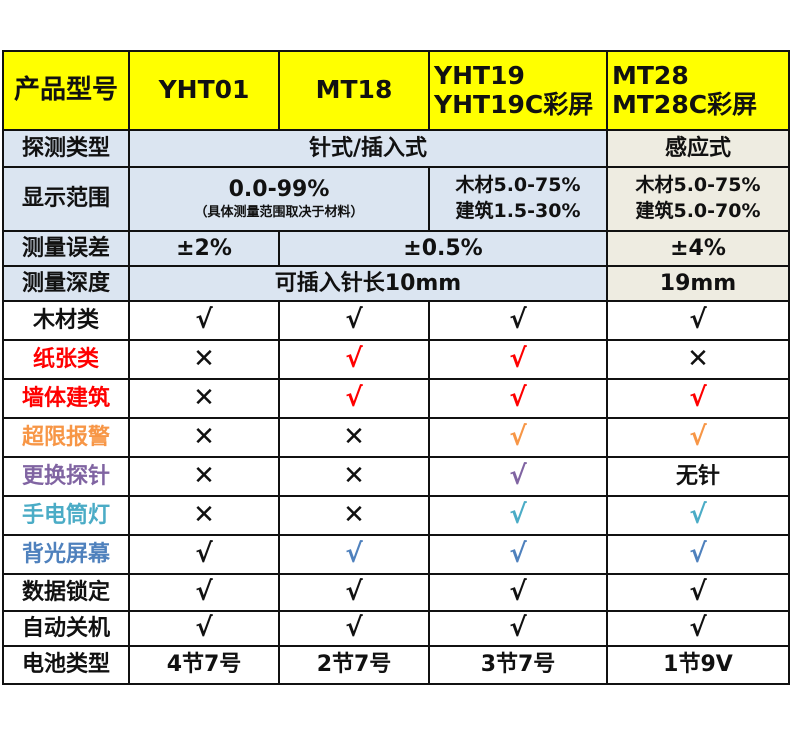  I want to click on battery-mt28: 1节9V, so click(698, 665).